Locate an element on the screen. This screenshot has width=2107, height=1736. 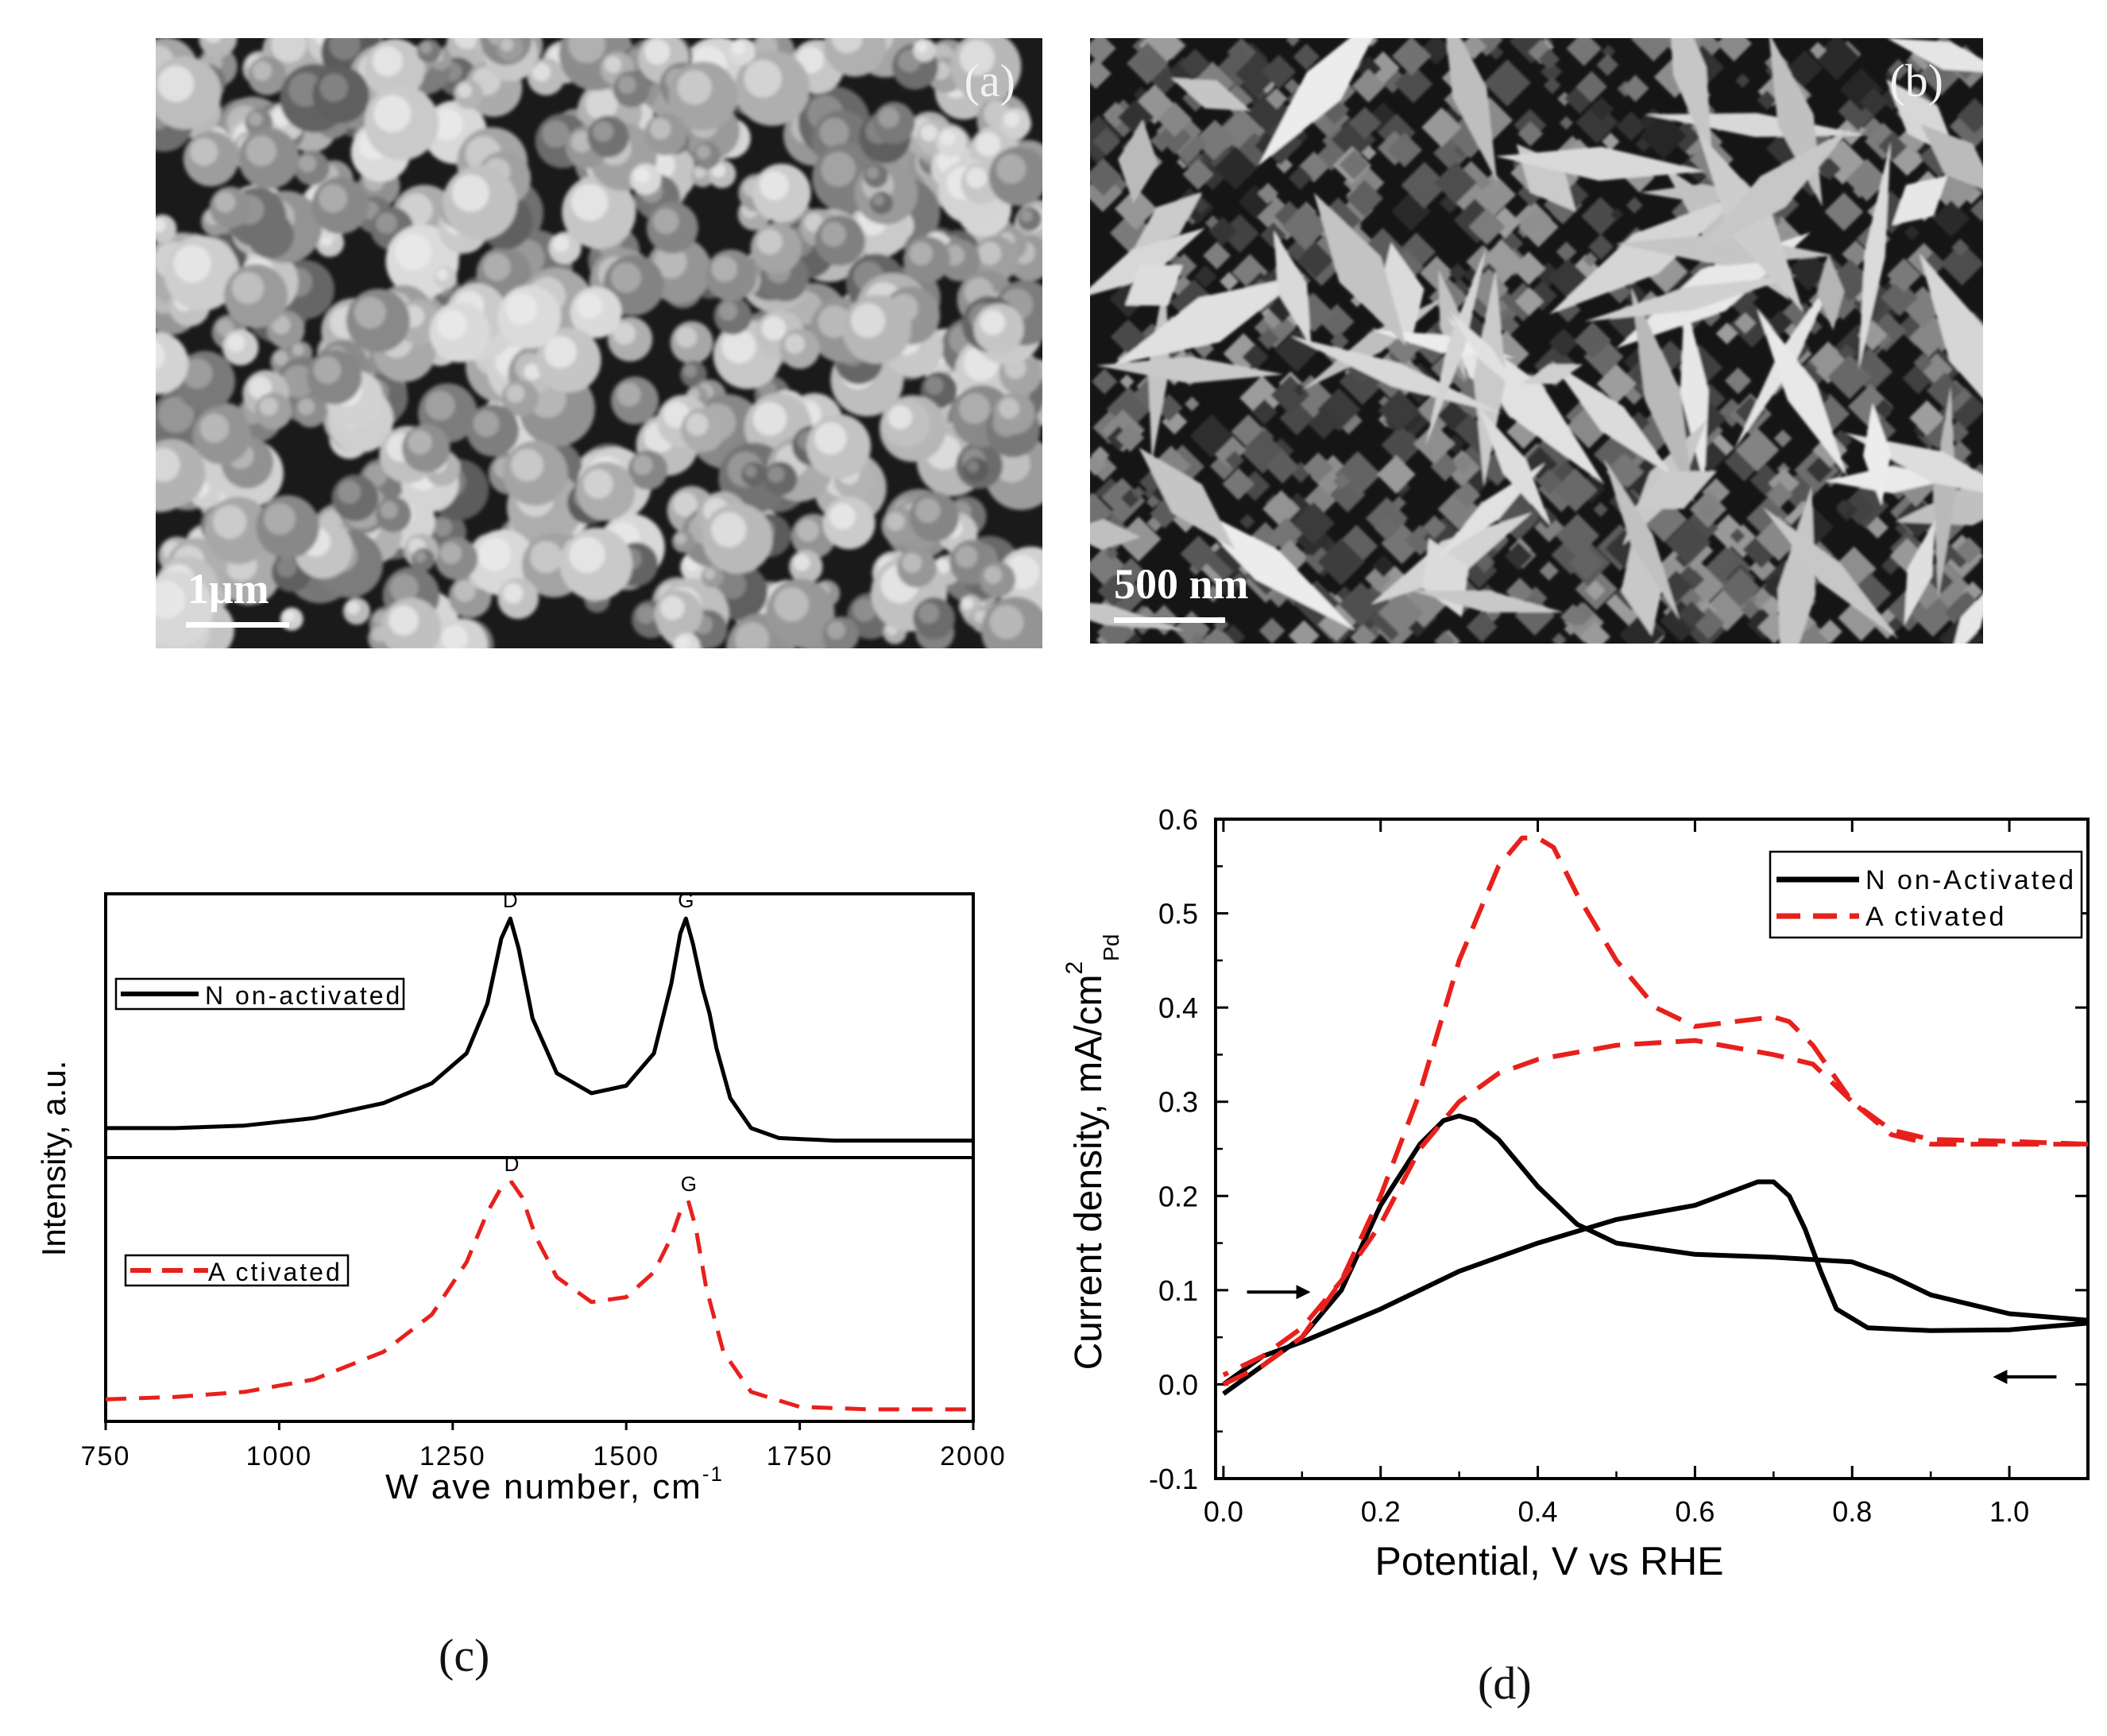
scale-label-a: 1μm is located at coordinates (228, 589).